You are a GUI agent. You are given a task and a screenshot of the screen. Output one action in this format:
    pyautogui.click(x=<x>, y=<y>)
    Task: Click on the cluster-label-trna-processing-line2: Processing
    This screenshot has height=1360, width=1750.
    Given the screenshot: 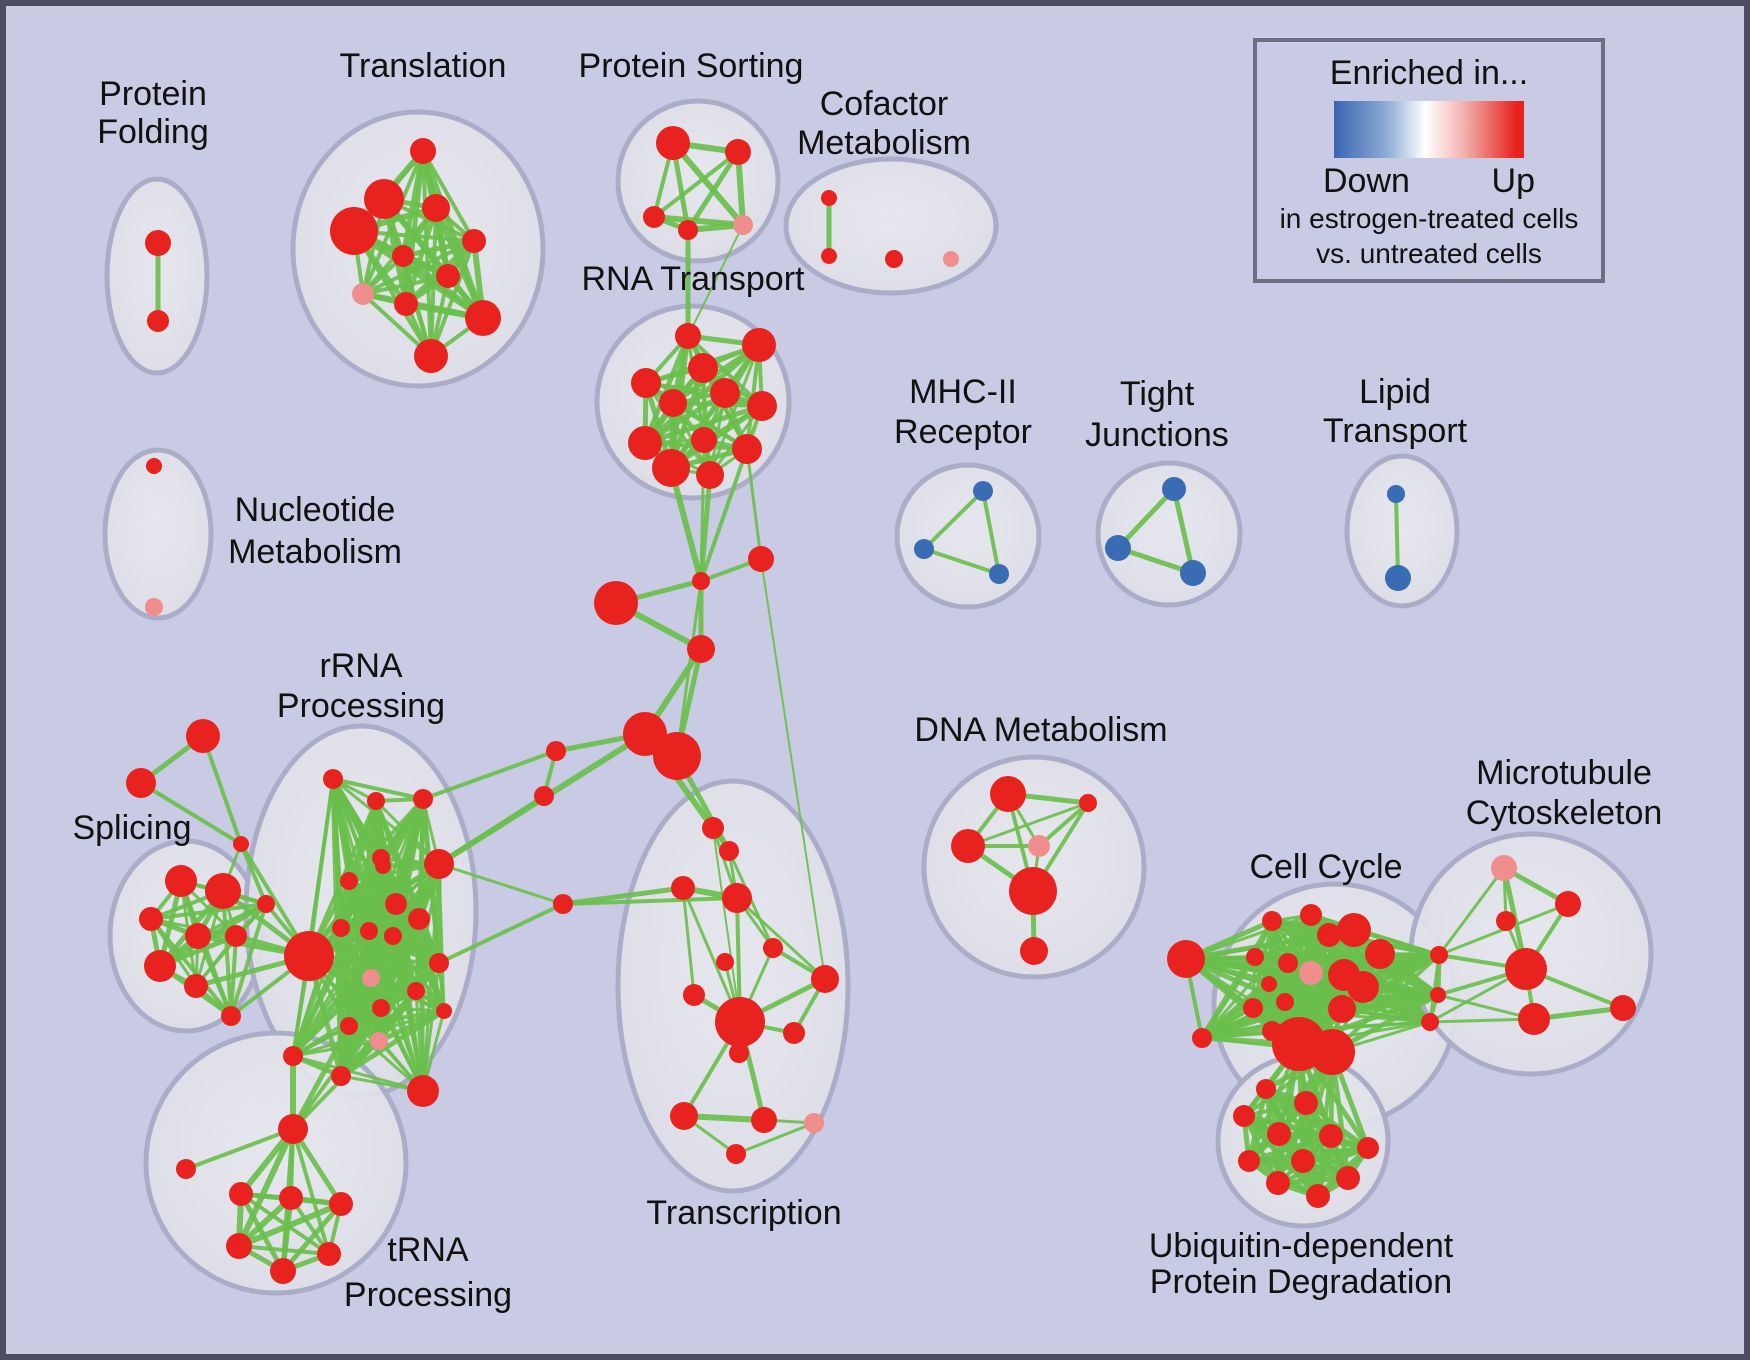 What is the action you would take?
    pyautogui.click(x=428, y=1295)
    